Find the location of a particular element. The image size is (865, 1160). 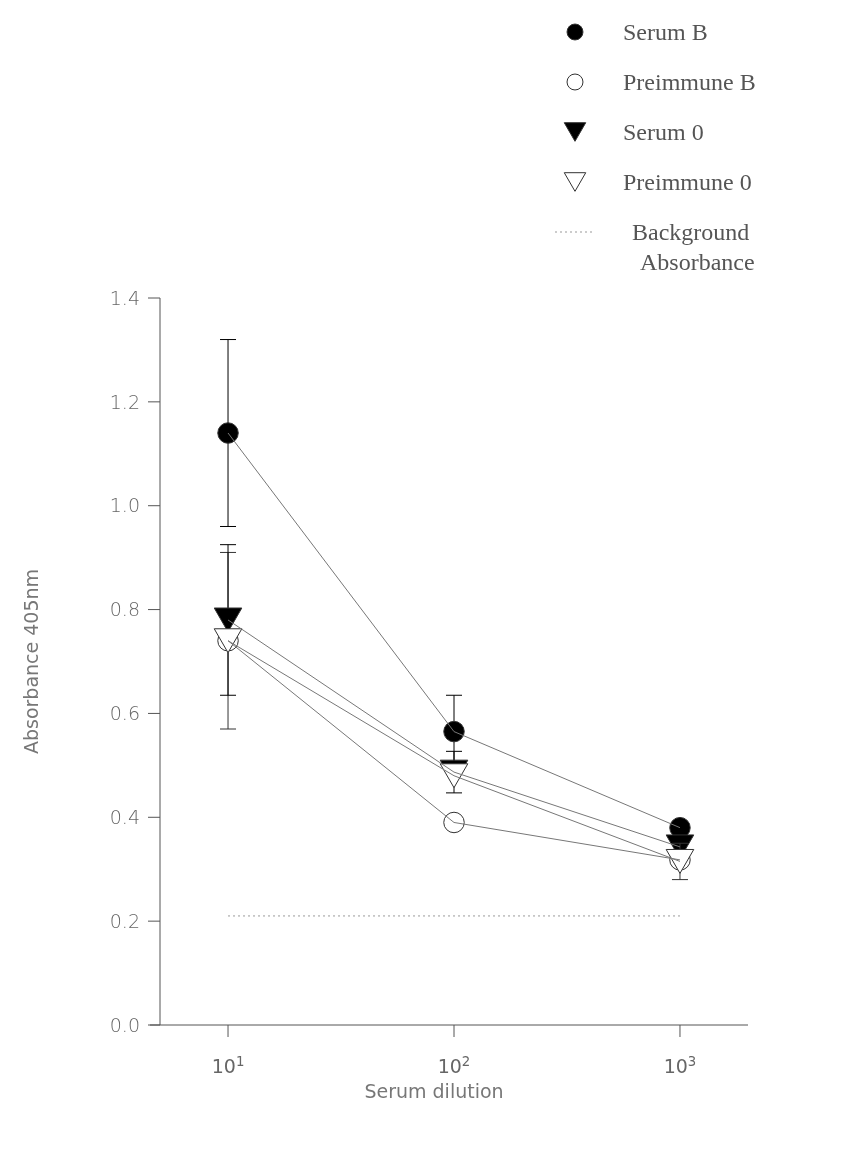

y-tick-label: 0.0 is located at coordinates (124, 1024).